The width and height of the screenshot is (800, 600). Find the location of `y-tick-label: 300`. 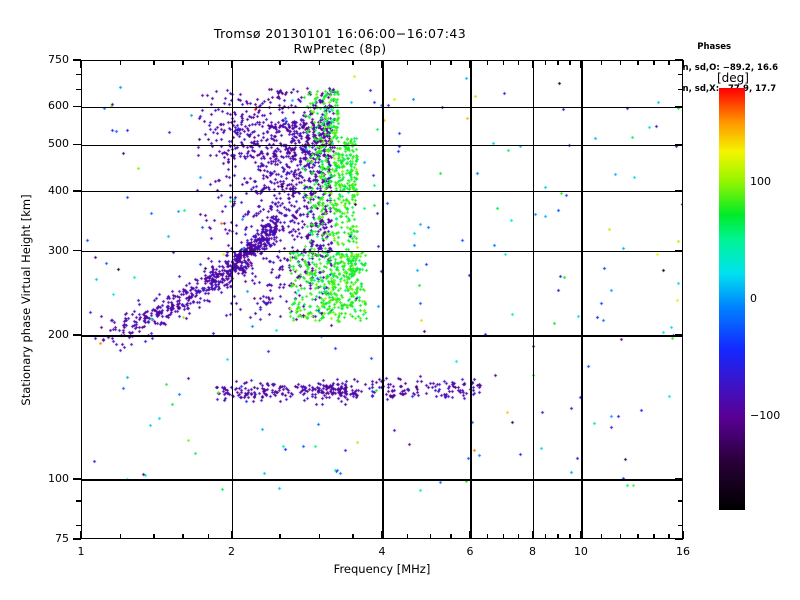

y-tick-label: 300 is located at coordinates (58, 250).